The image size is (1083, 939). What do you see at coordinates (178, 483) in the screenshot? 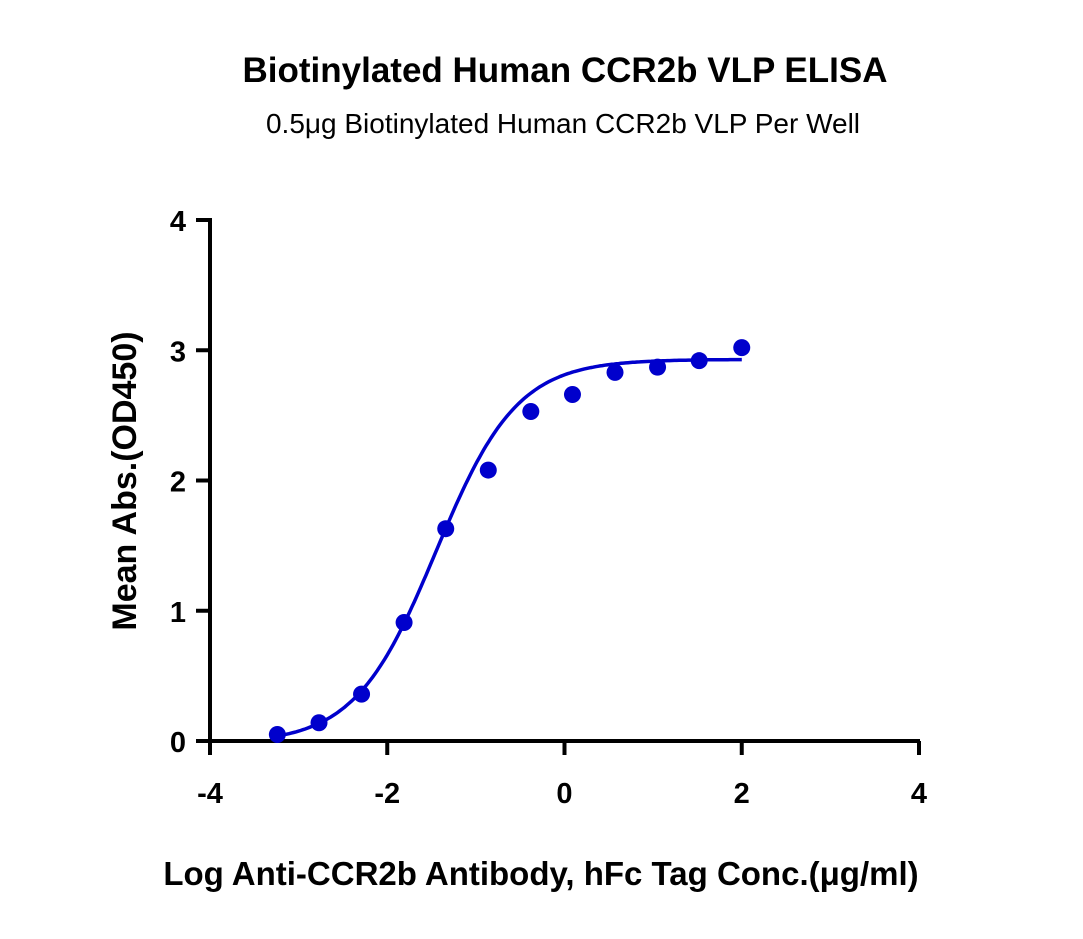
I see `y-tick-label: 2` at bounding box center [178, 483].